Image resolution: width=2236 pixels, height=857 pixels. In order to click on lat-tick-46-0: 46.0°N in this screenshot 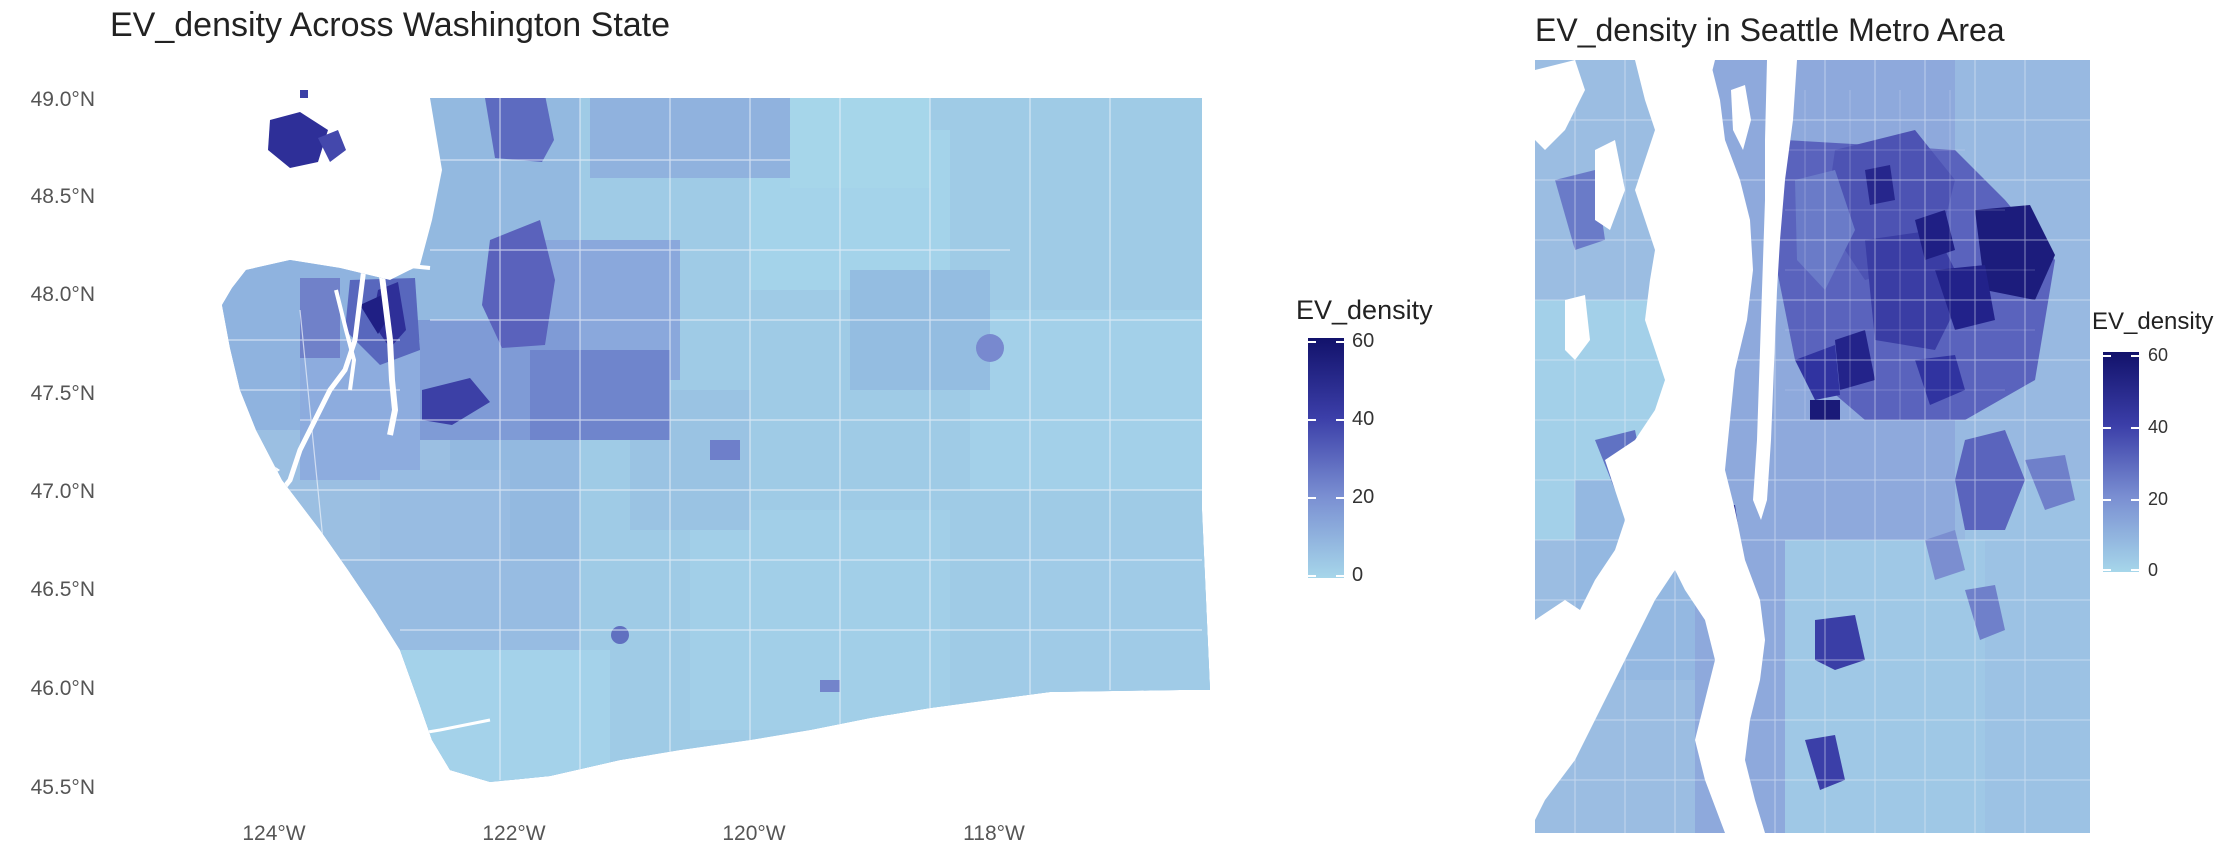, I will do `click(62, 688)`.